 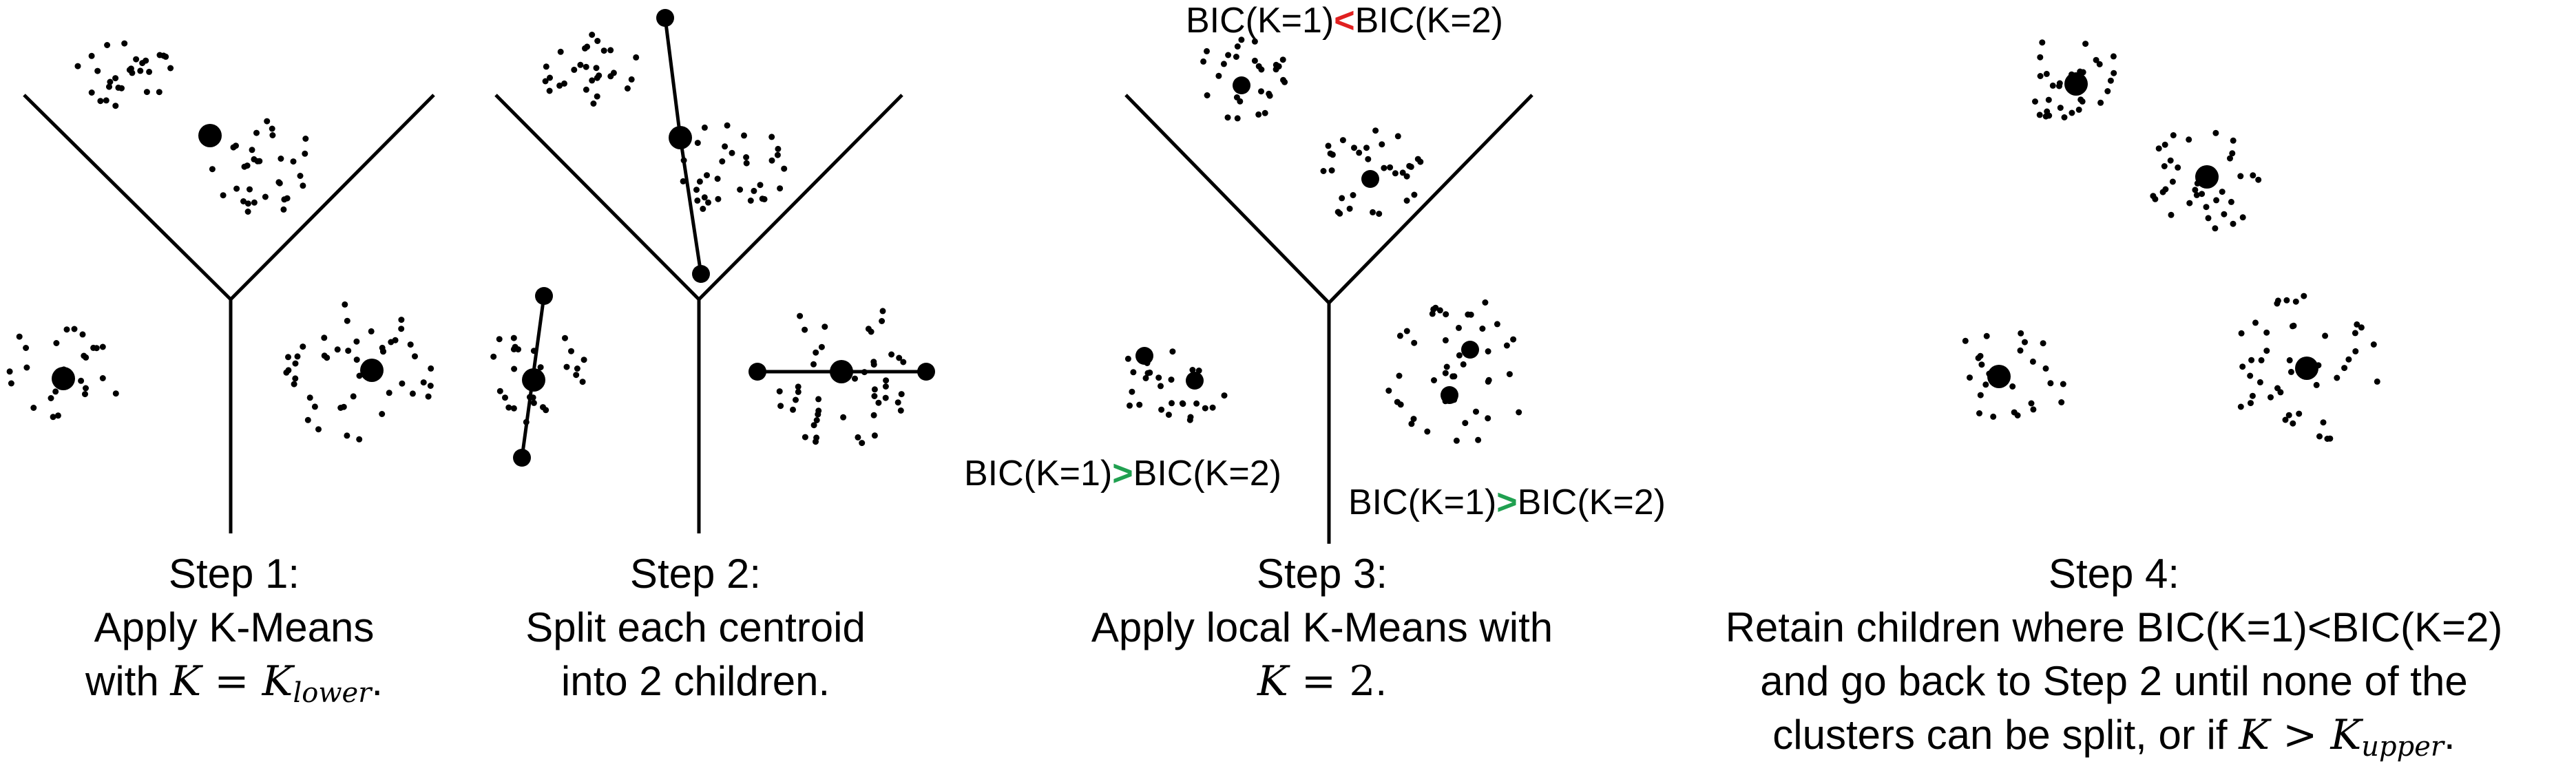 What do you see at coordinates (377, 681) in the screenshot?
I see `step-text-fragment: .` at bounding box center [377, 681].